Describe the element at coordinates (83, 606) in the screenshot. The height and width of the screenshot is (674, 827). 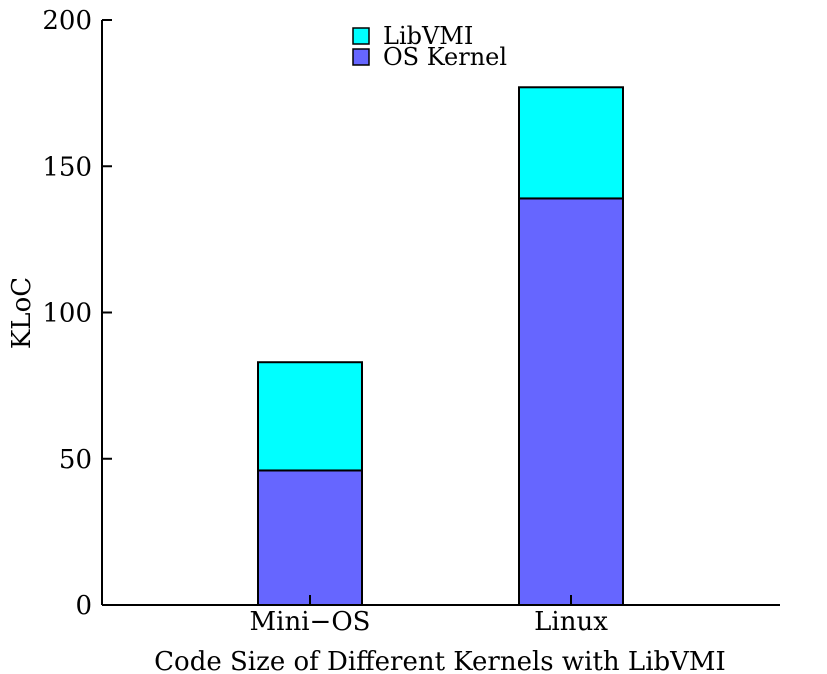
I see `y-tick-label: 0` at that location.